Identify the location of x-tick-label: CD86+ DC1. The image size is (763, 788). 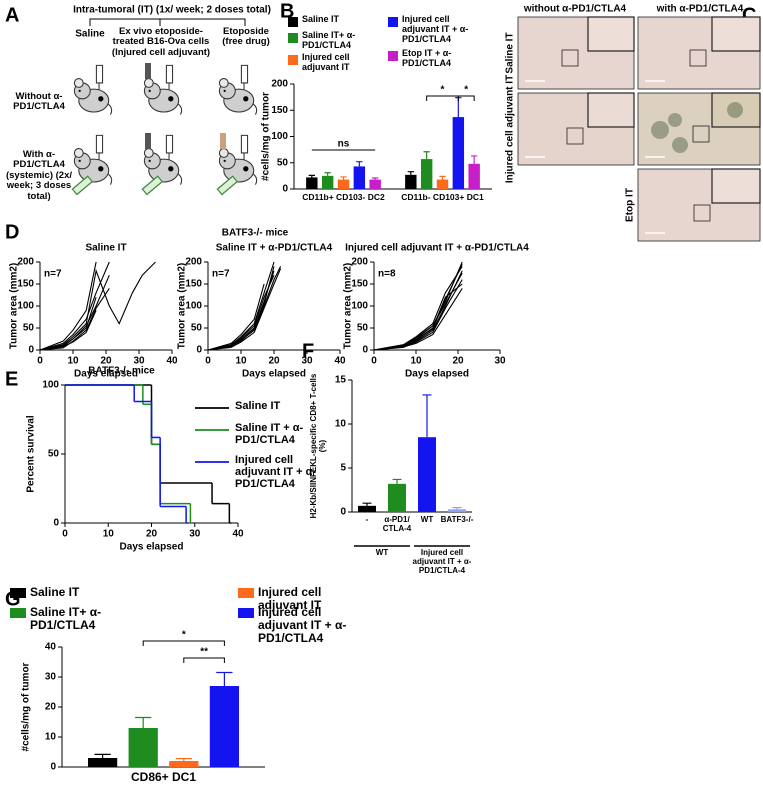
(163, 777).